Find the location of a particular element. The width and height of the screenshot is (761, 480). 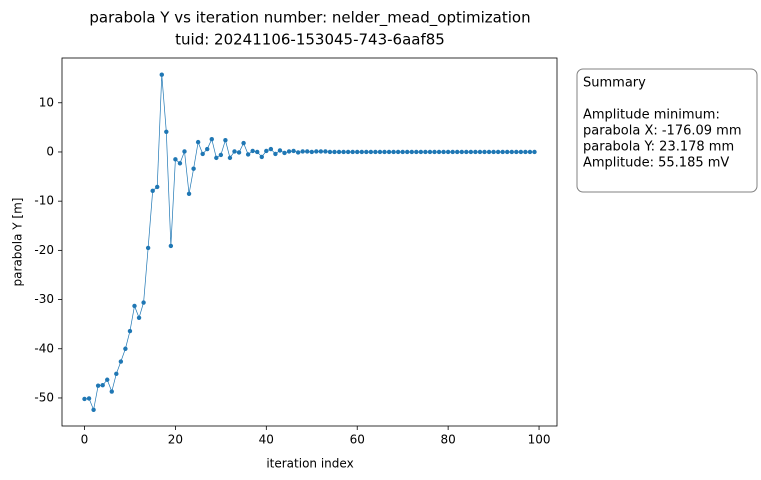

summary-line: parabola Y: 23.178 mm is located at coordinates (658, 147).